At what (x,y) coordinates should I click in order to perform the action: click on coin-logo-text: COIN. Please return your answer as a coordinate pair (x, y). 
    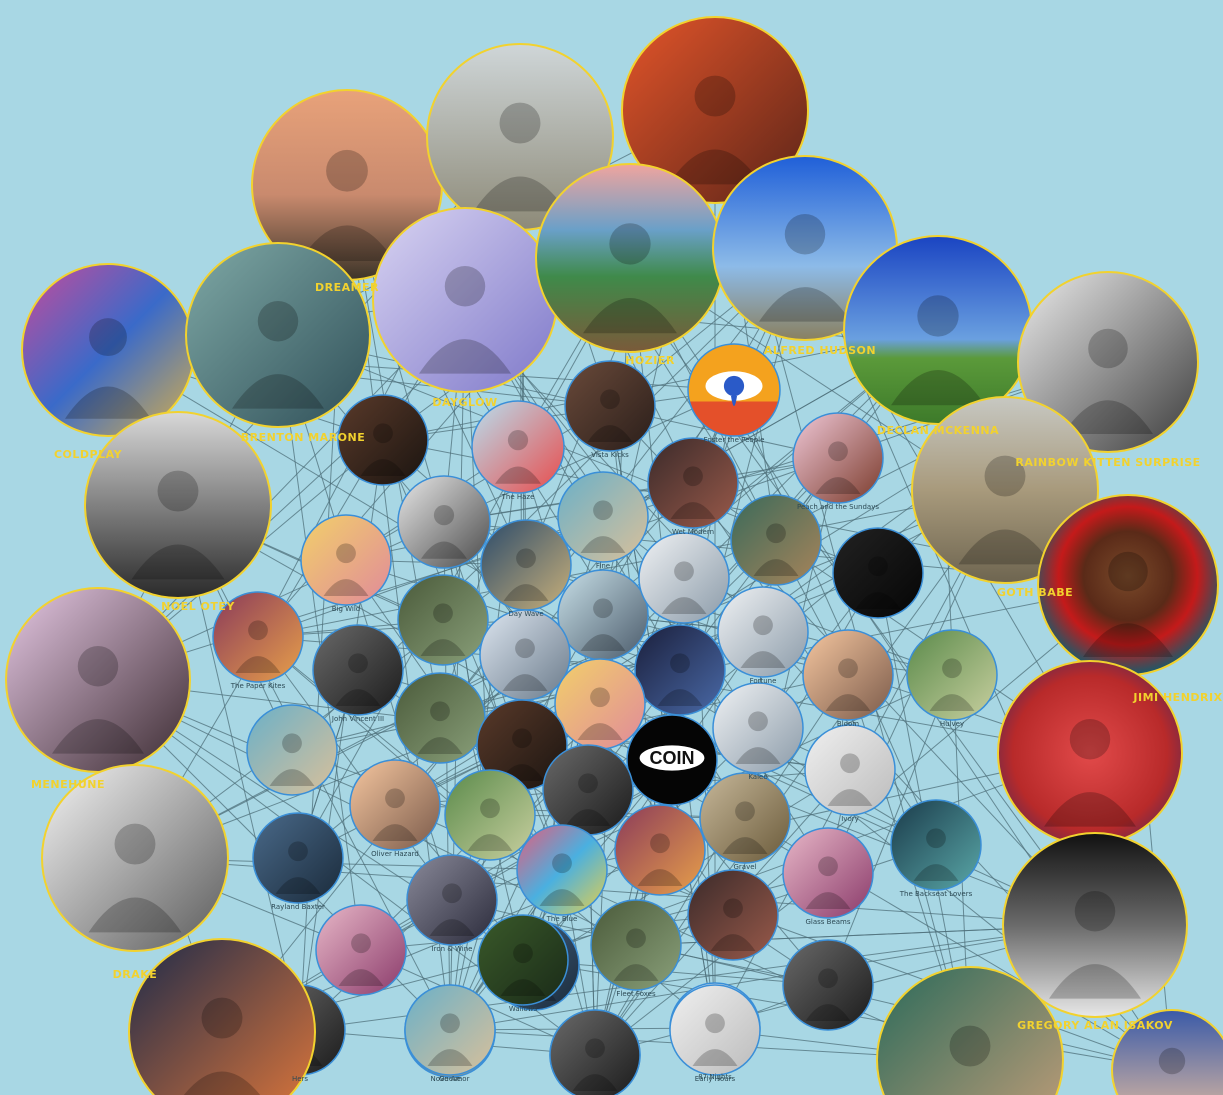
    Looking at the image, I should click on (672, 758).